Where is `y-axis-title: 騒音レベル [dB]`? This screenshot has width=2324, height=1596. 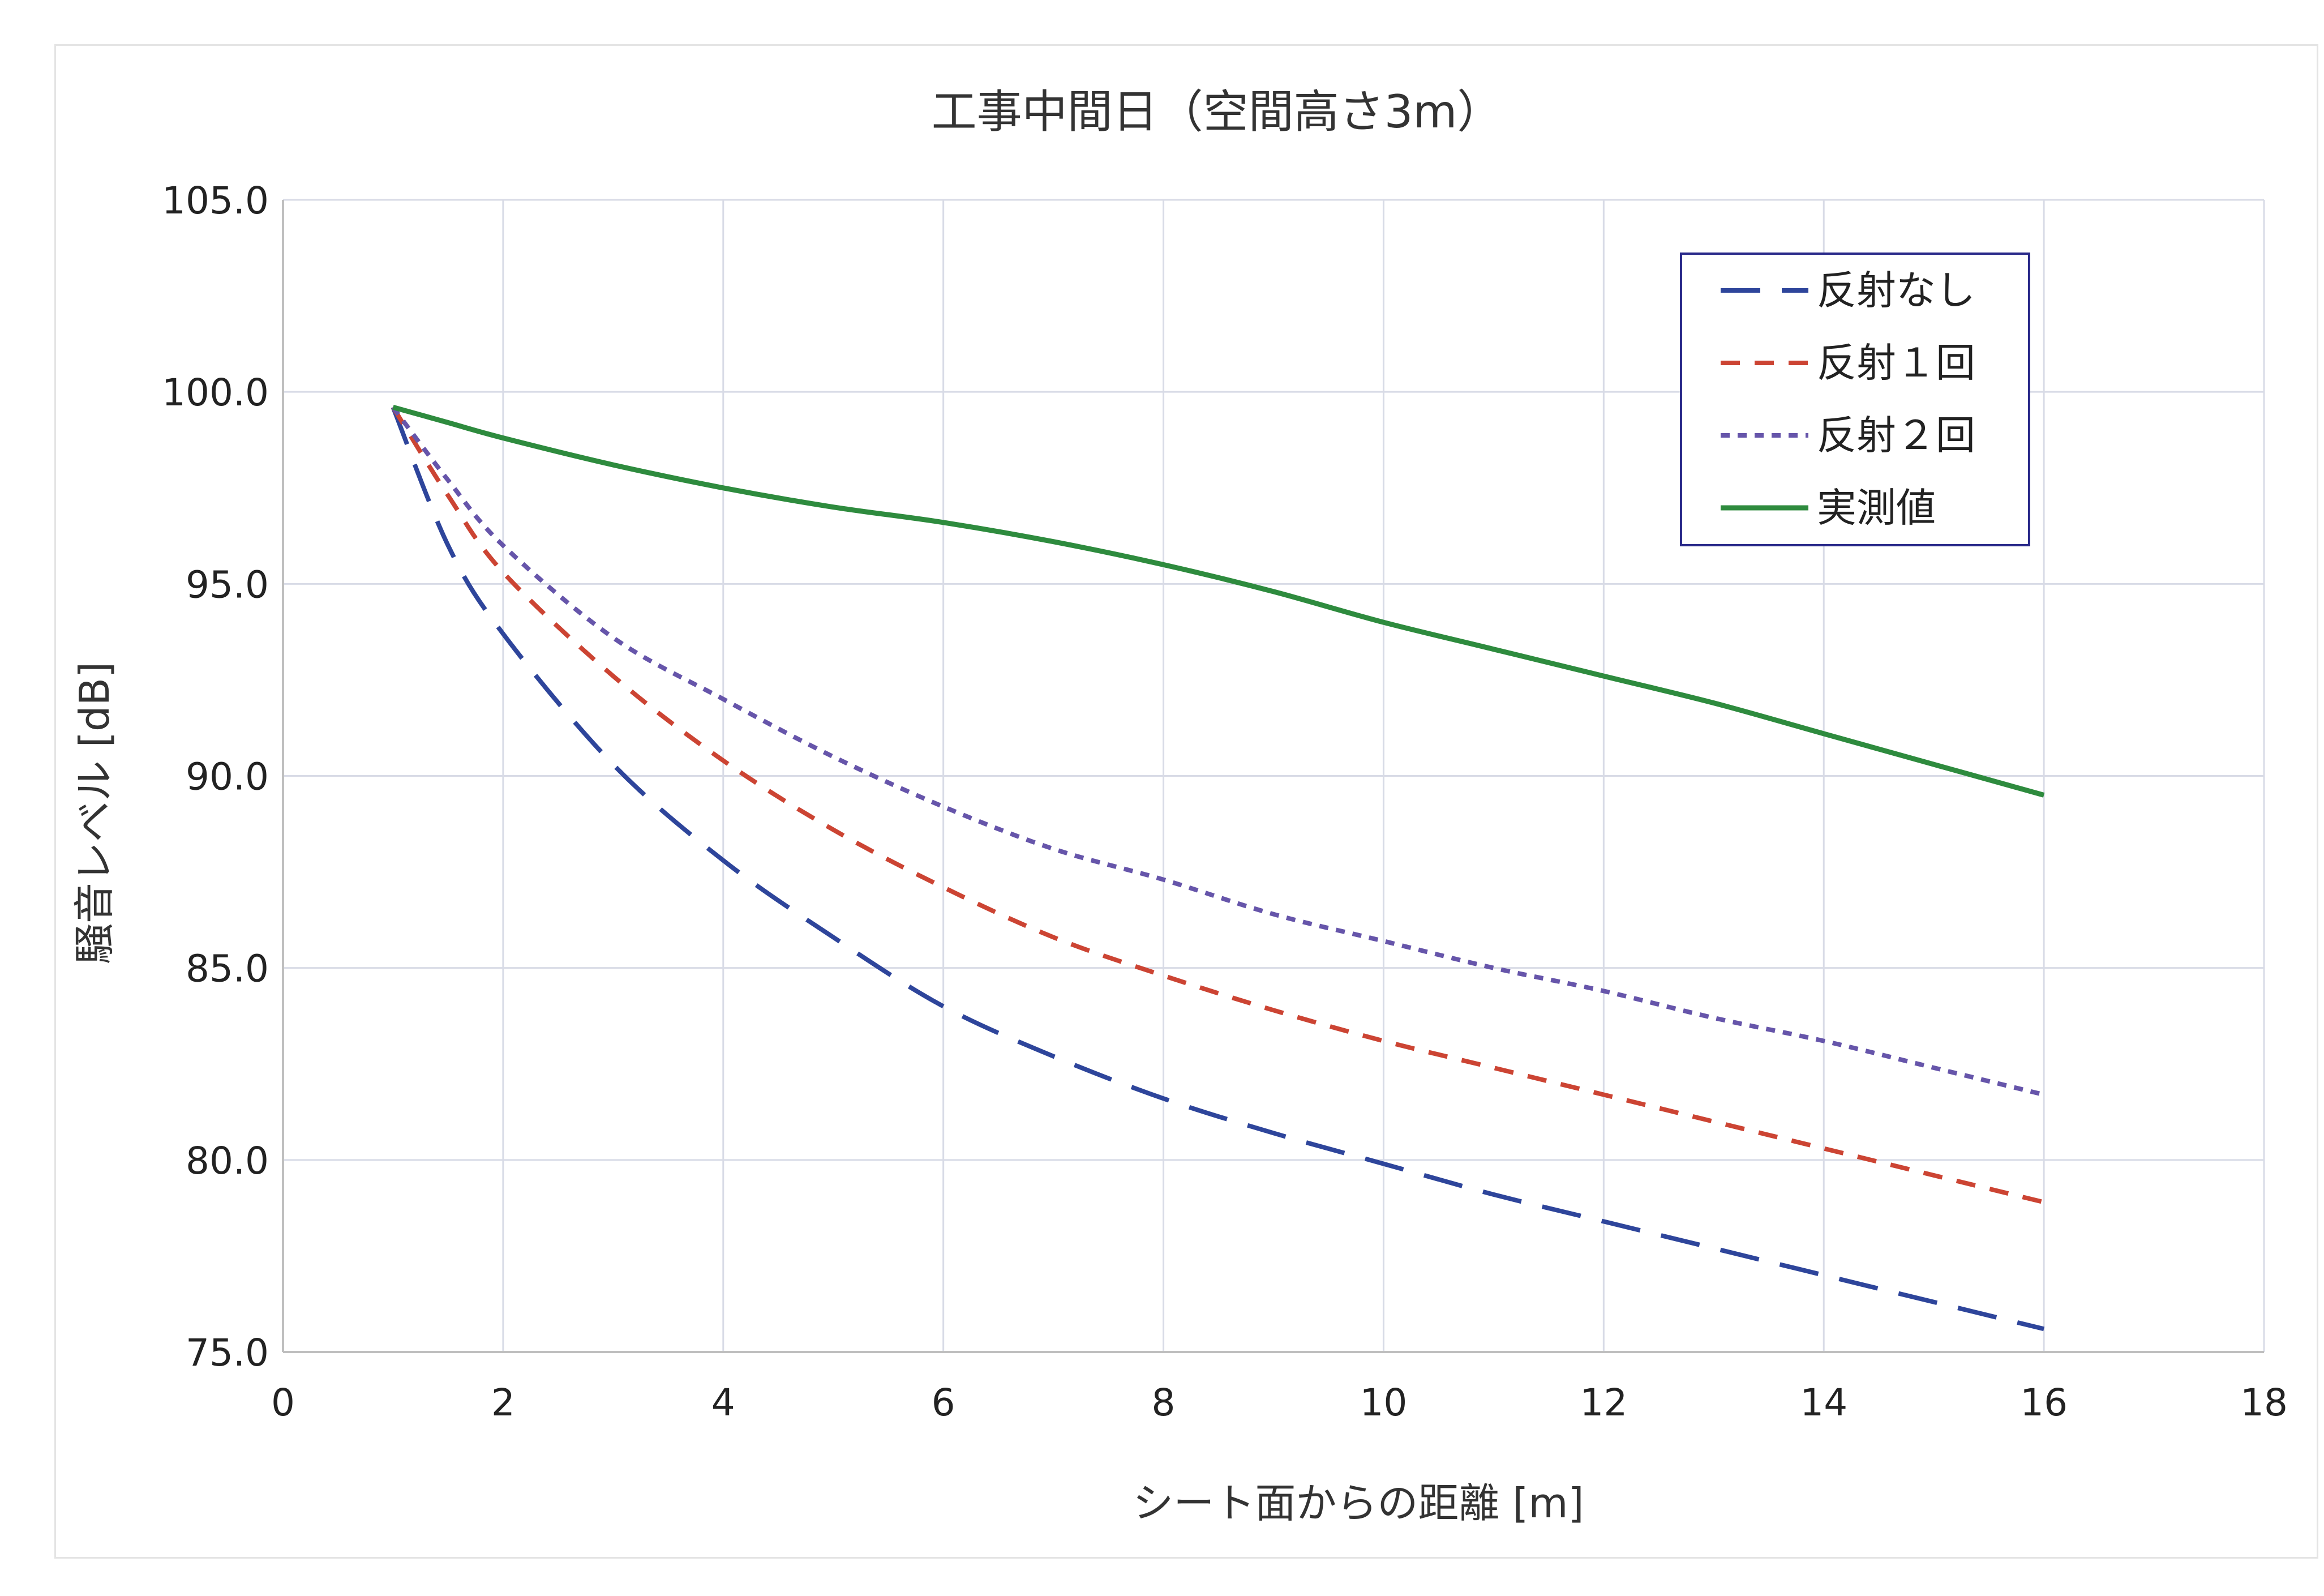
y-axis-title: 騒音レベル [dB] is located at coordinates (94, 813).